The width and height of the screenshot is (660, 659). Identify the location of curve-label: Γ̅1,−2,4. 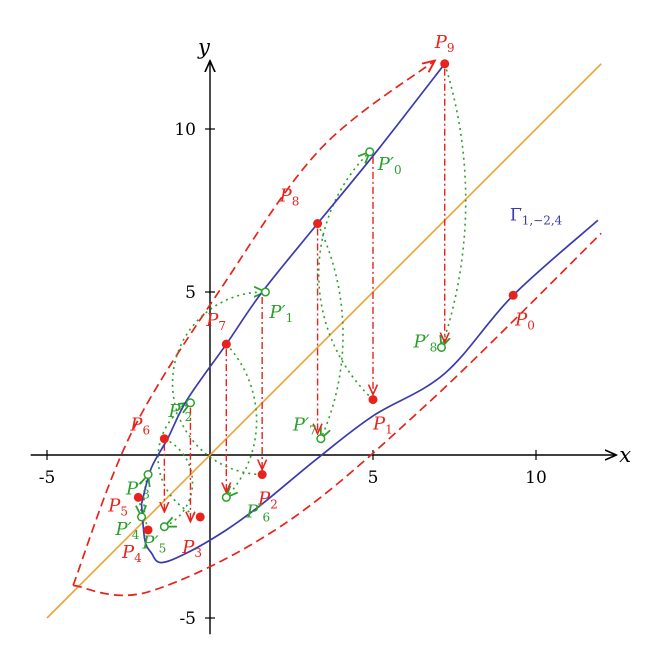
(536, 216).